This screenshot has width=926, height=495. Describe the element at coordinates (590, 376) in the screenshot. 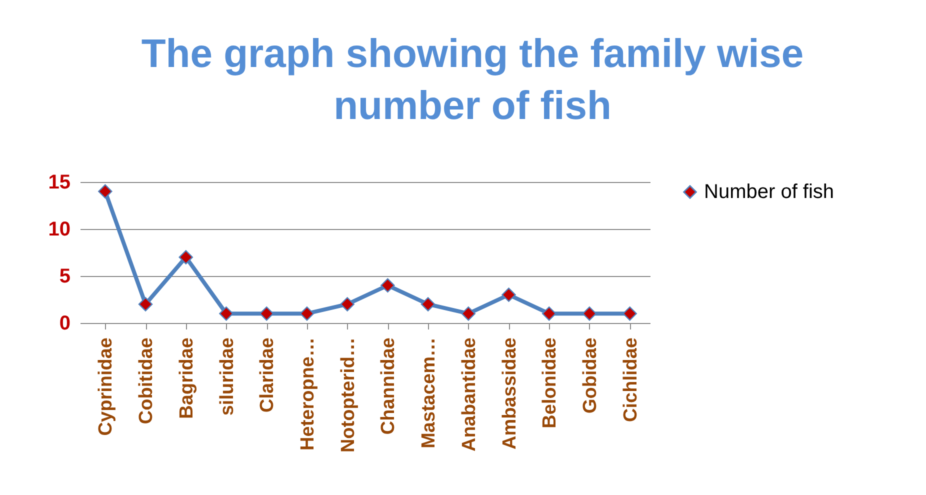

I see `x-tick-label: Gobidae` at that location.